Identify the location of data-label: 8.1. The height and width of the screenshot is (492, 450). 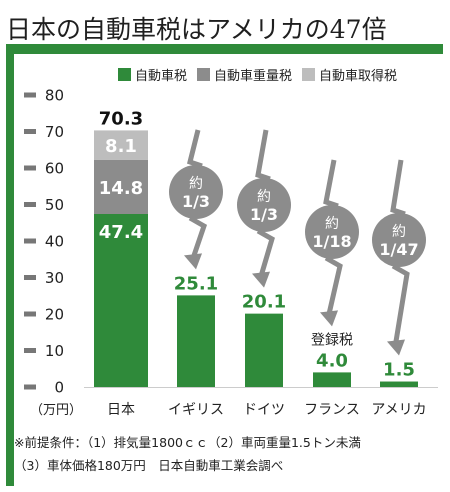
(121, 146).